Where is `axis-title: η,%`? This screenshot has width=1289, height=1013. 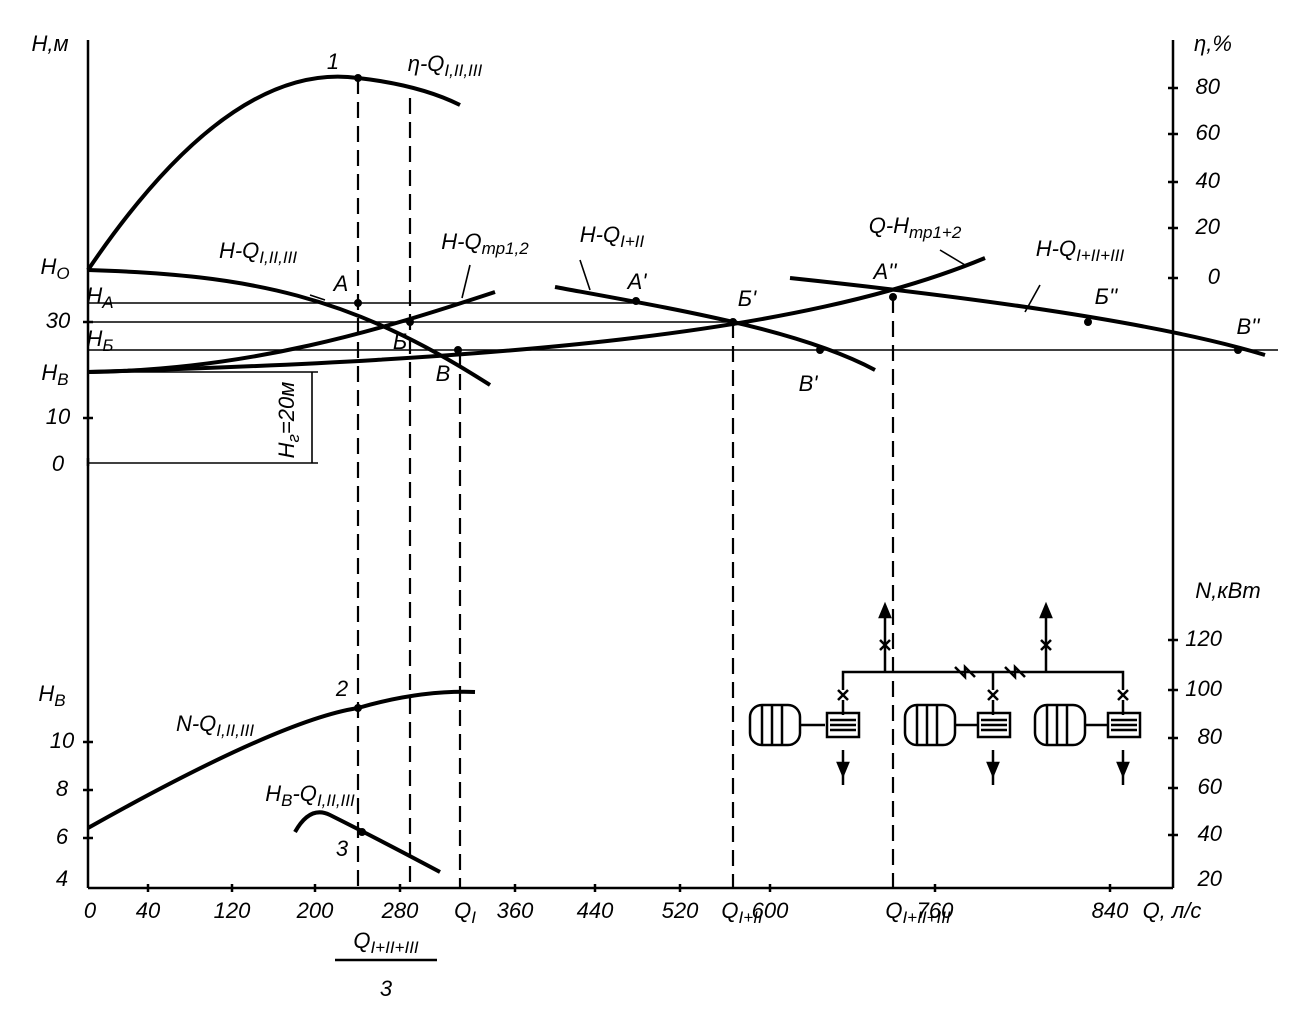
axis-title: η,% is located at coordinates (1213, 43).